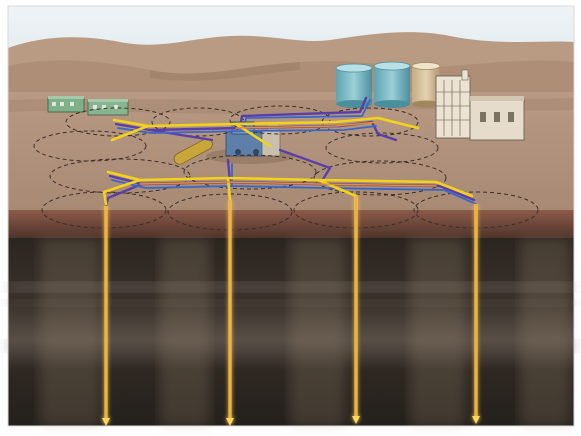  What do you see at coordinates (480, 105) in the screenshot?
I see `processing-plant` at bounding box center [480, 105].